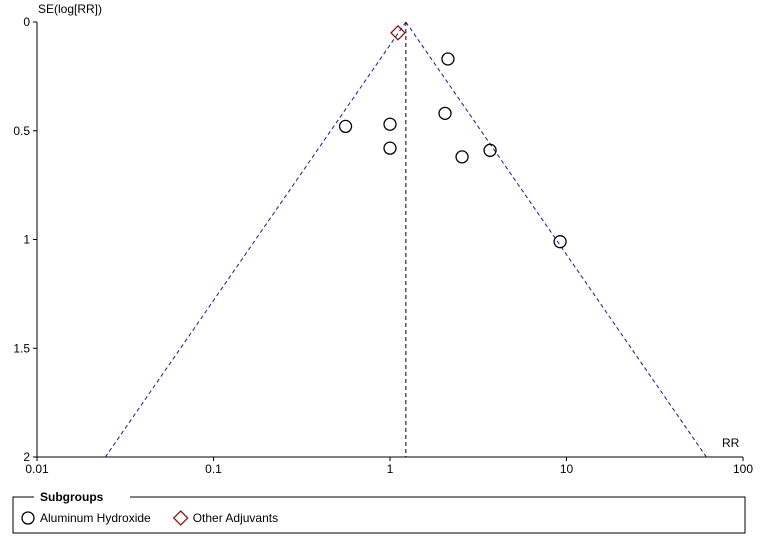  What do you see at coordinates (21, 131) in the screenshot?
I see `y-tick-label: 0.5` at bounding box center [21, 131].